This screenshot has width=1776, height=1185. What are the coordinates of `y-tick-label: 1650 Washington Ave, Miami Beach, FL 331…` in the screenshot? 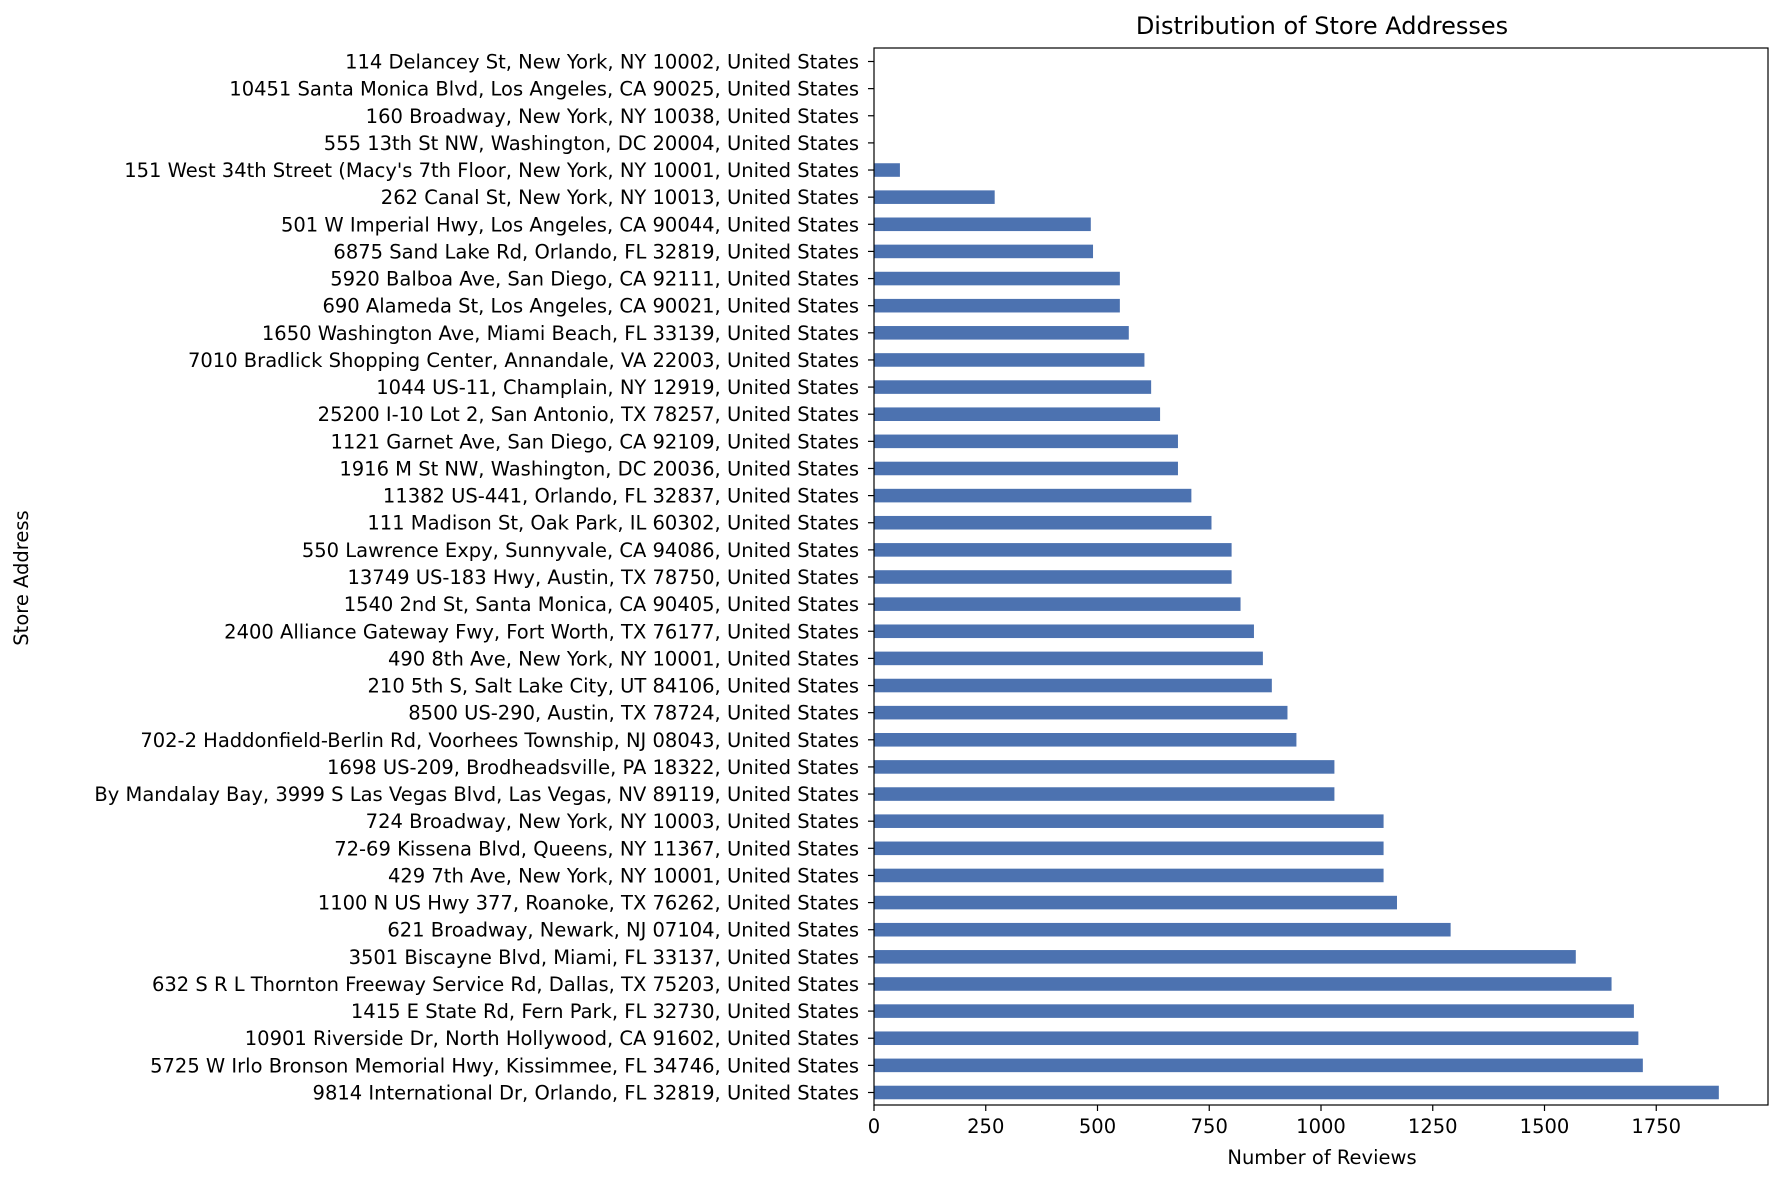 It's located at (560, 333).